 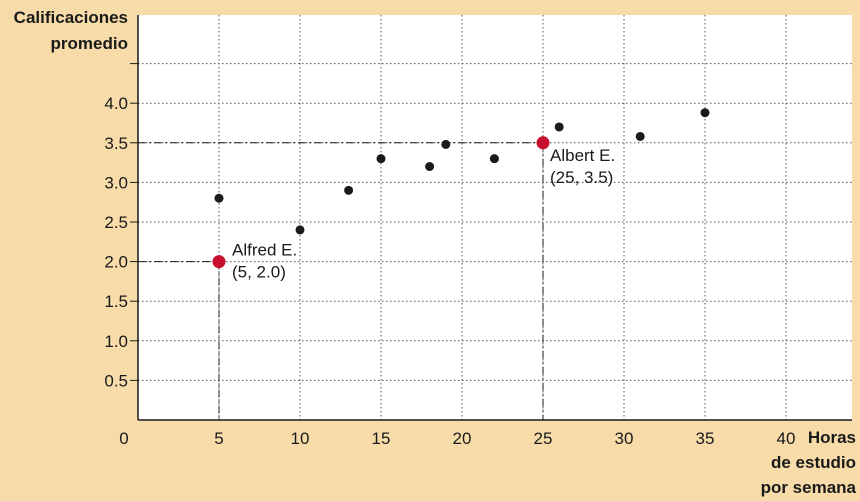 I want to click on y-tick-label: 2.5, so click(x=116, y=222).